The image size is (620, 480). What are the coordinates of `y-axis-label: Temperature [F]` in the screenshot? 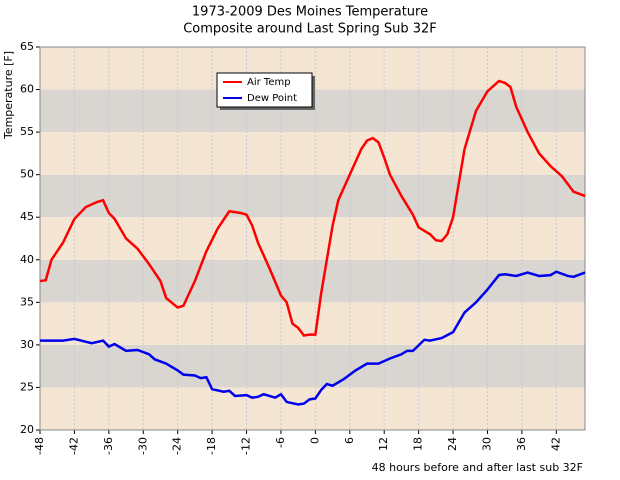 It's located at (8, 95).